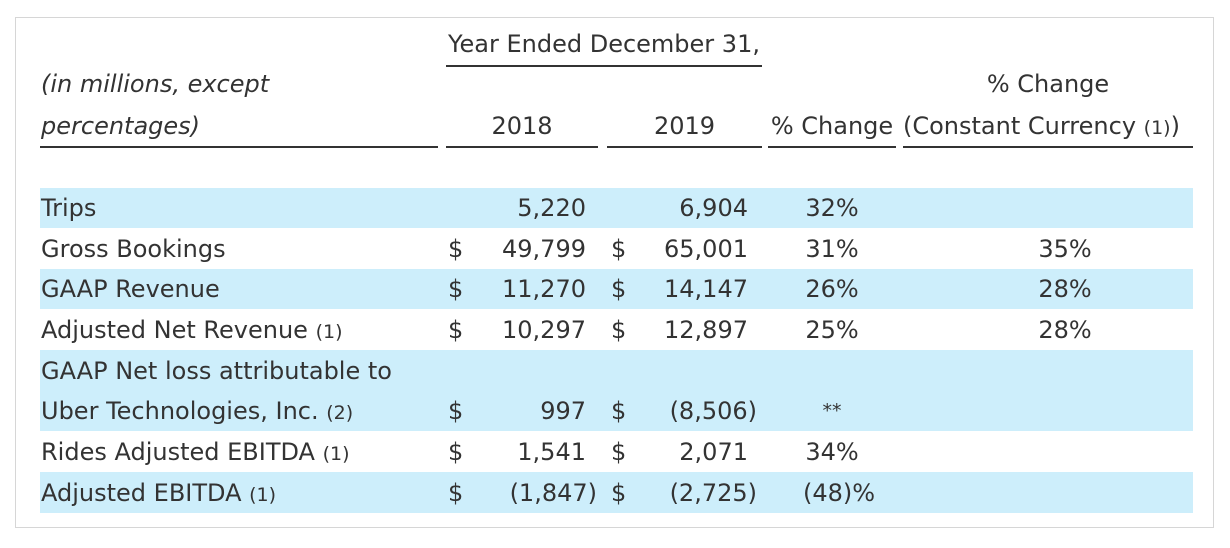 Image resolution: width=1230 pixels, height=548 pixels. Describe the element at coordinates (832, 249) in the screenshot. I see `cell-pct-change: 31%` at that location.